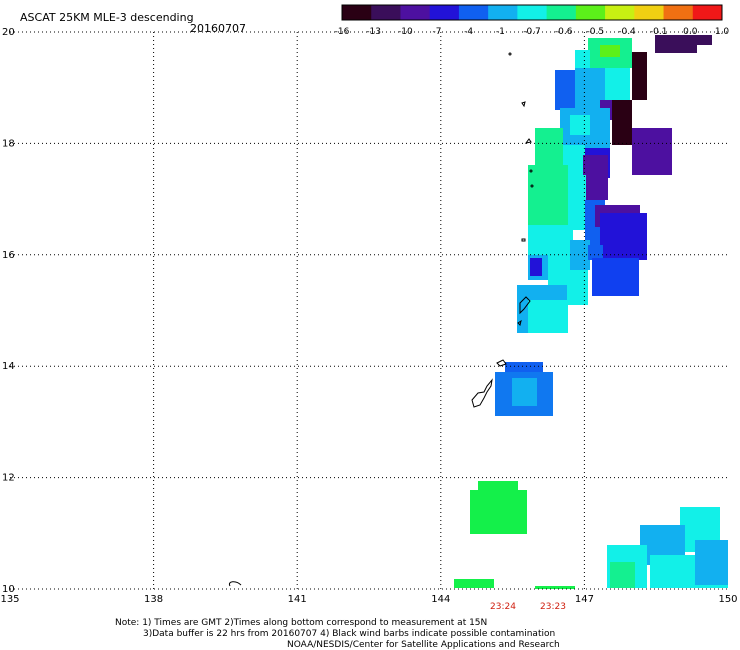  I want to click on lon-tick-label: 147, so click(584, 599).